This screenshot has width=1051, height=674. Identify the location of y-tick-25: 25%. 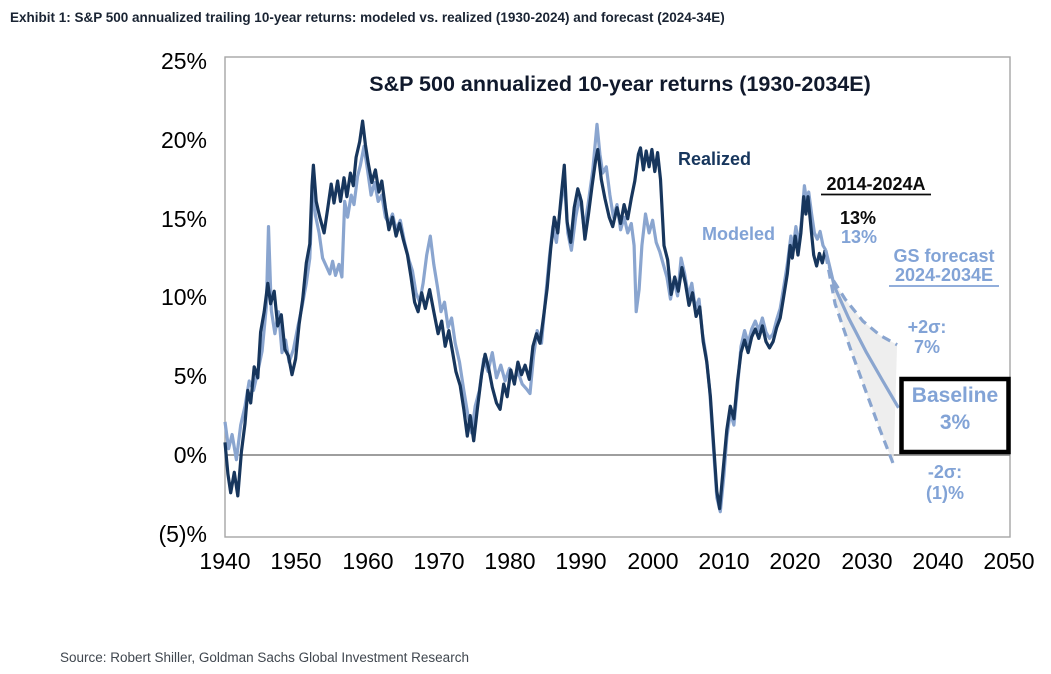
(184, 61).